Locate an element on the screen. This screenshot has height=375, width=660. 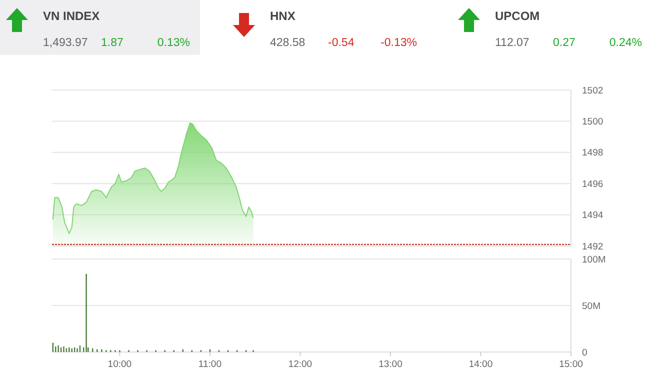
y-tick-label: 1492 is located at coordinates (593, 246).